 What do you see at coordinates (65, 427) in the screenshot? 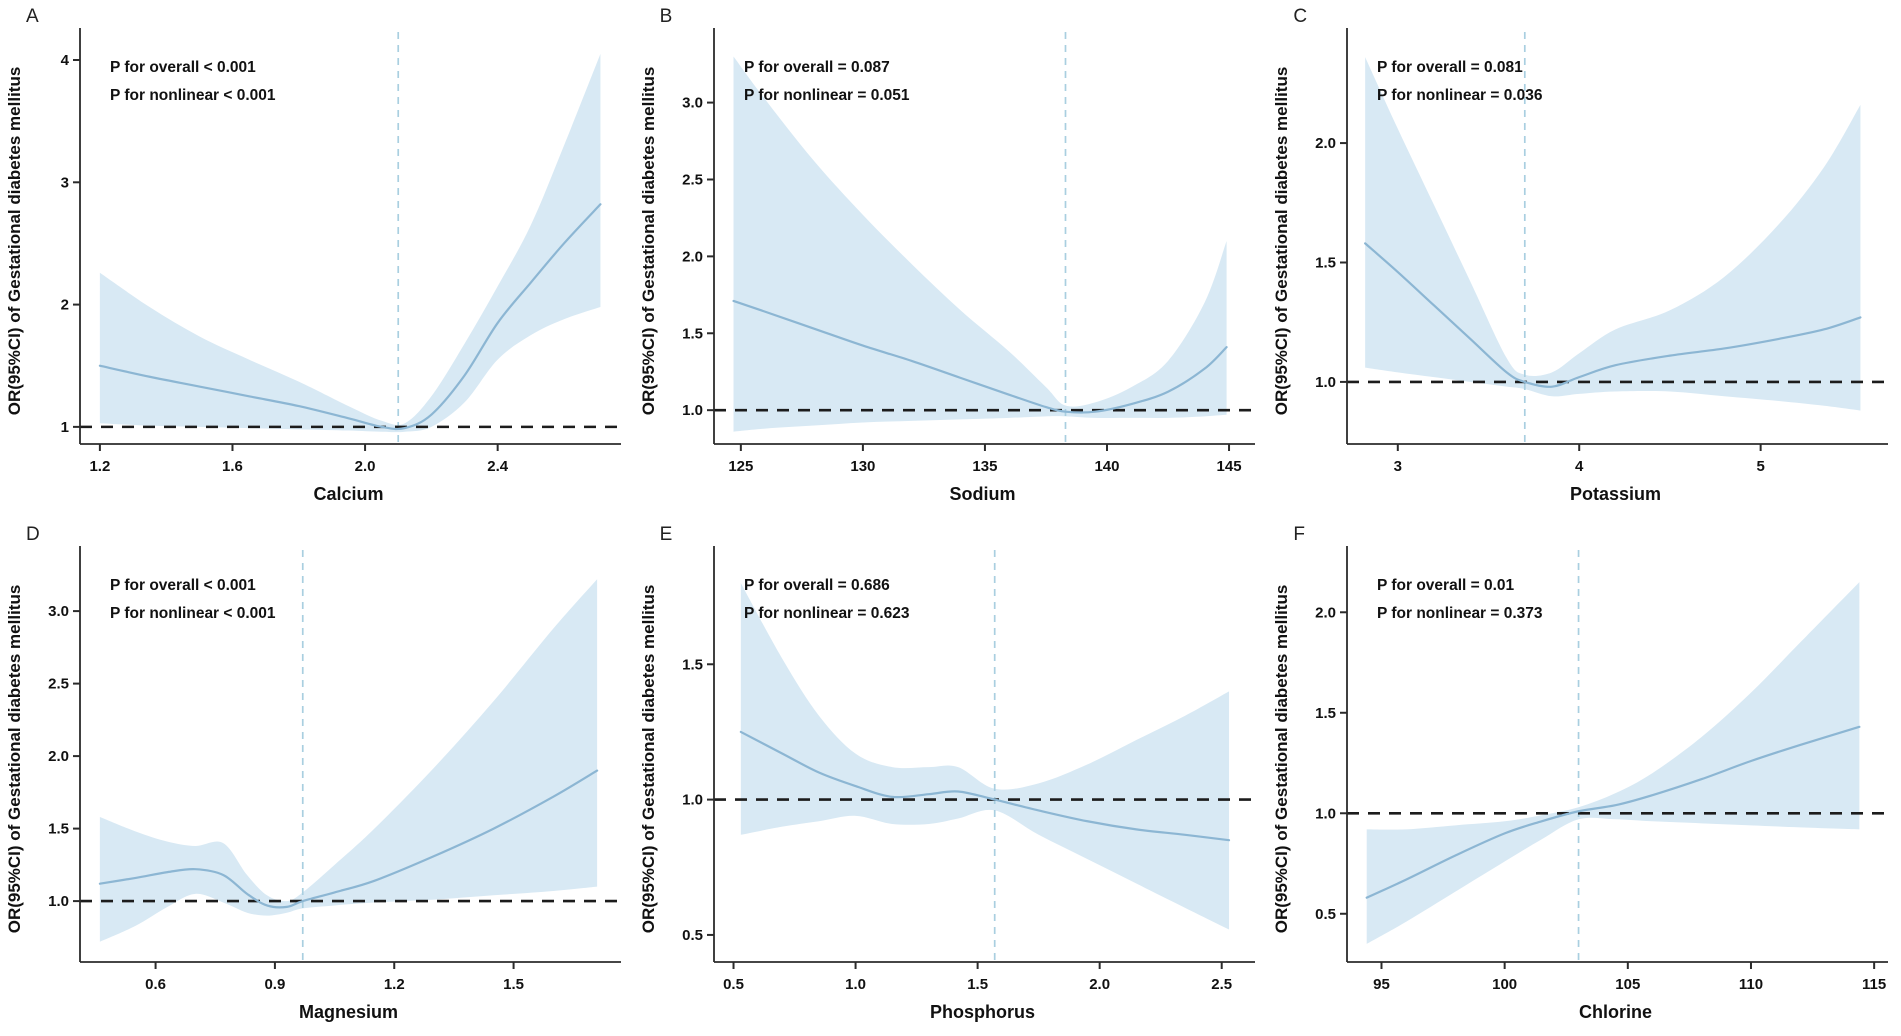
I see `y-tick-label: 1` at bounding box center [65, 427].